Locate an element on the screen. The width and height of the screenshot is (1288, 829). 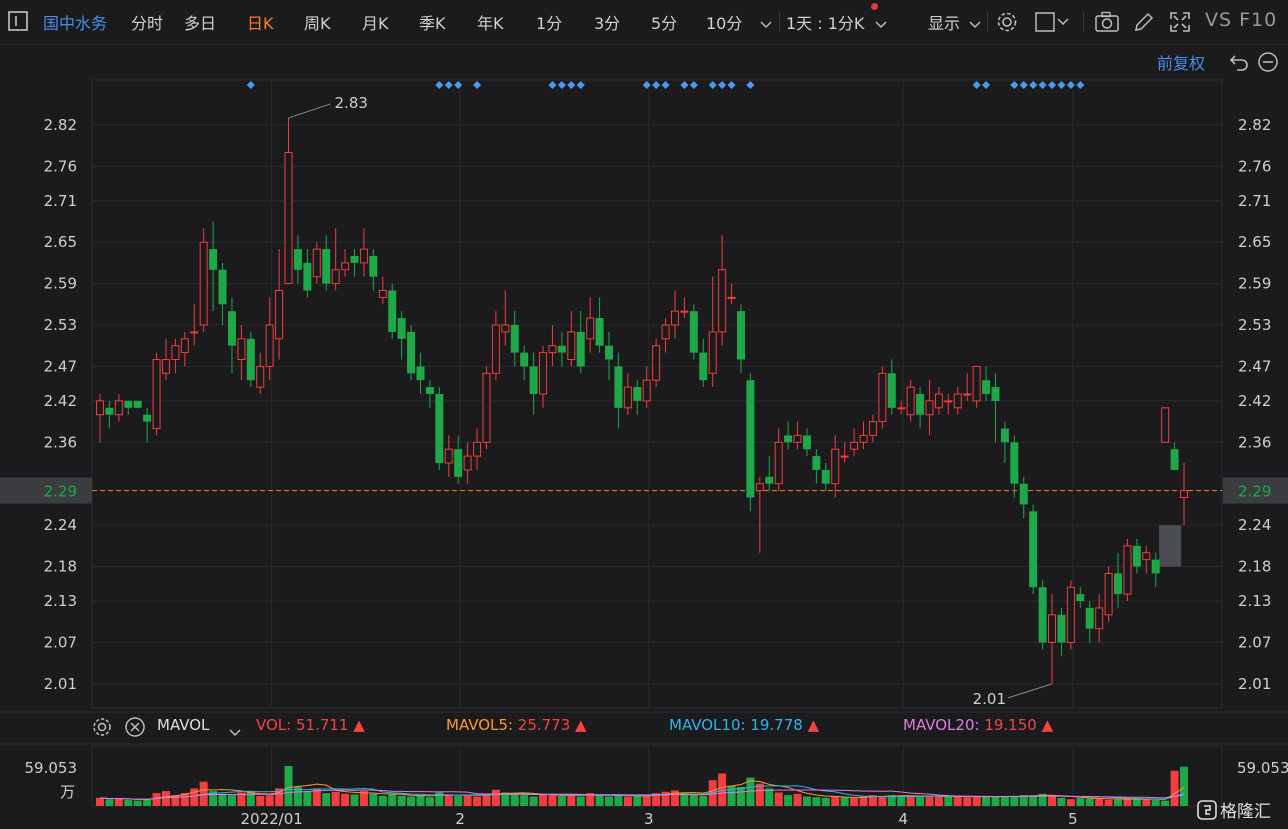
price-tick-left: 2.76 is located at coordinates (60, 166).